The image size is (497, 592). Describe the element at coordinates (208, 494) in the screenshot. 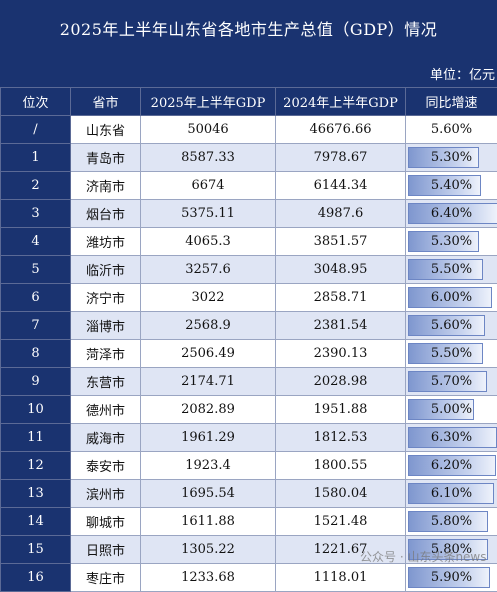

I see `gdp-2025-cell: 1695.54` at that location.